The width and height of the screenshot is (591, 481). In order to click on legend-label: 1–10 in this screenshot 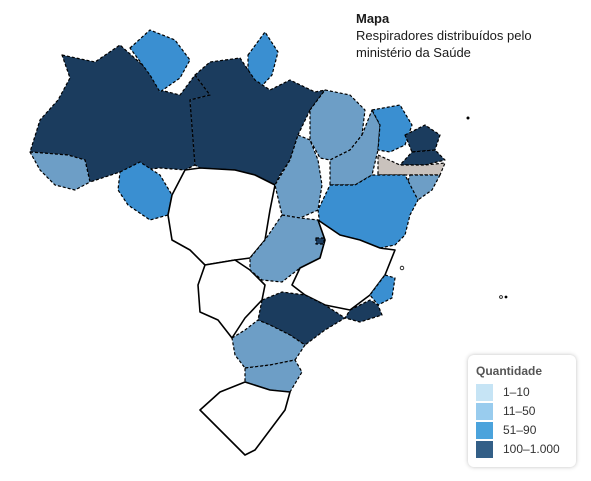, I will do `click(516, 392)`.